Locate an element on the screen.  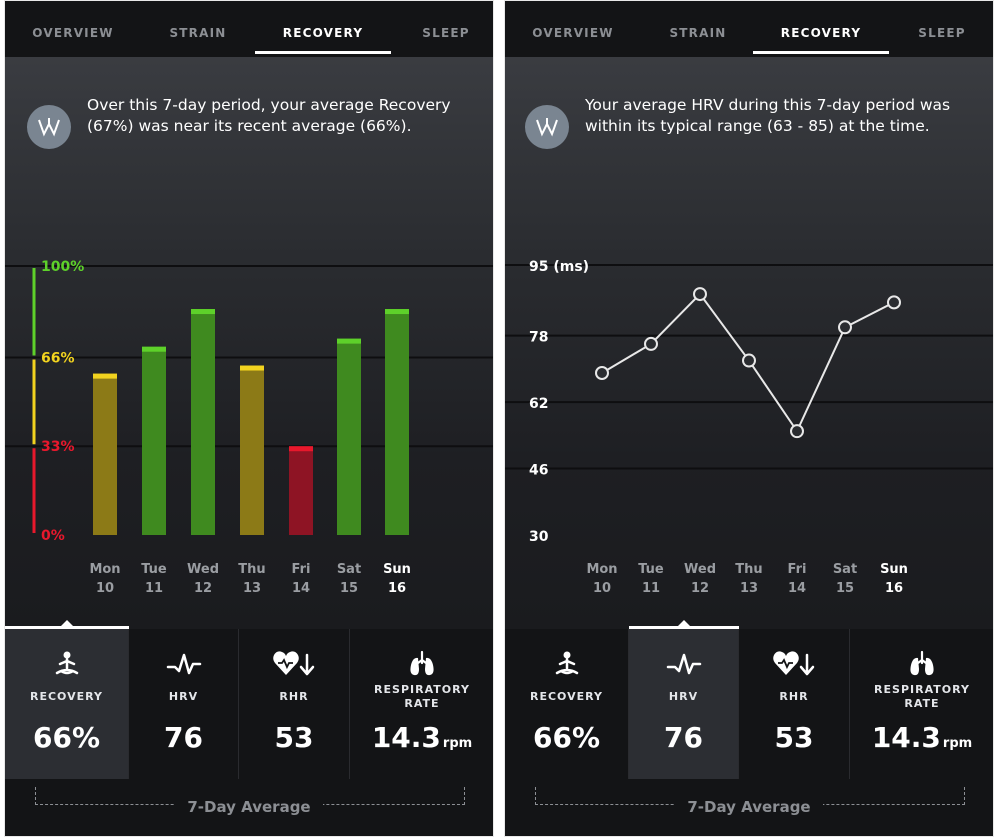
day-number-label: 10 is located at coordinates (602, 588).